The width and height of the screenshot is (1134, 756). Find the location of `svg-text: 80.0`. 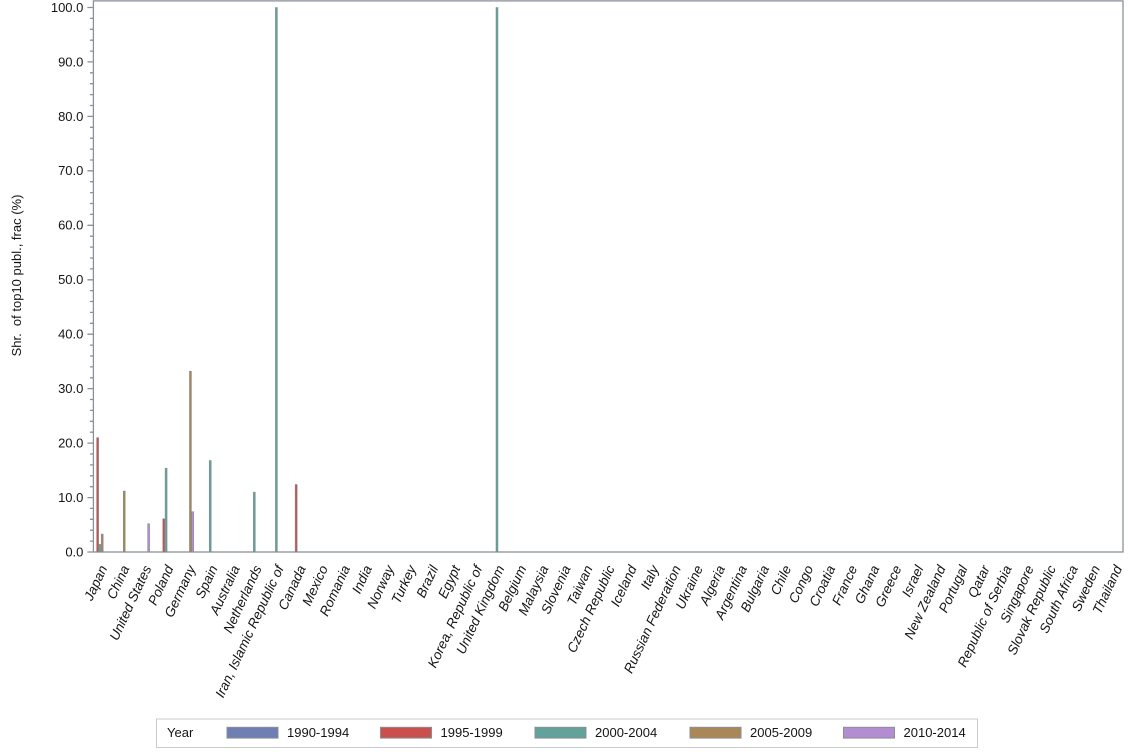

svg-text: 80.0 is located at coordinates (70, 116).